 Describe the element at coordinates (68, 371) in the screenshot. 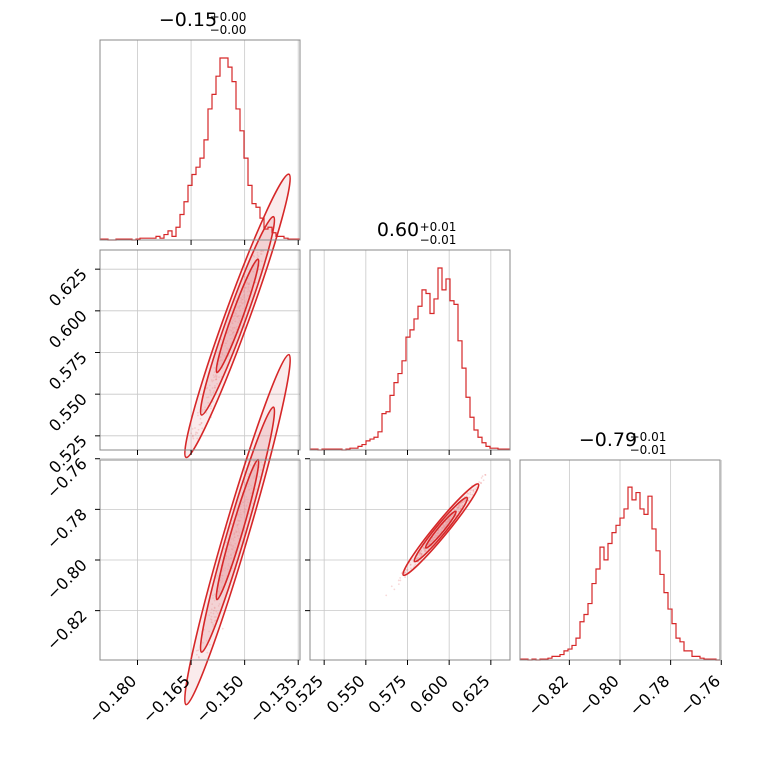

I see `y-tick-label: 0.575` at that location.